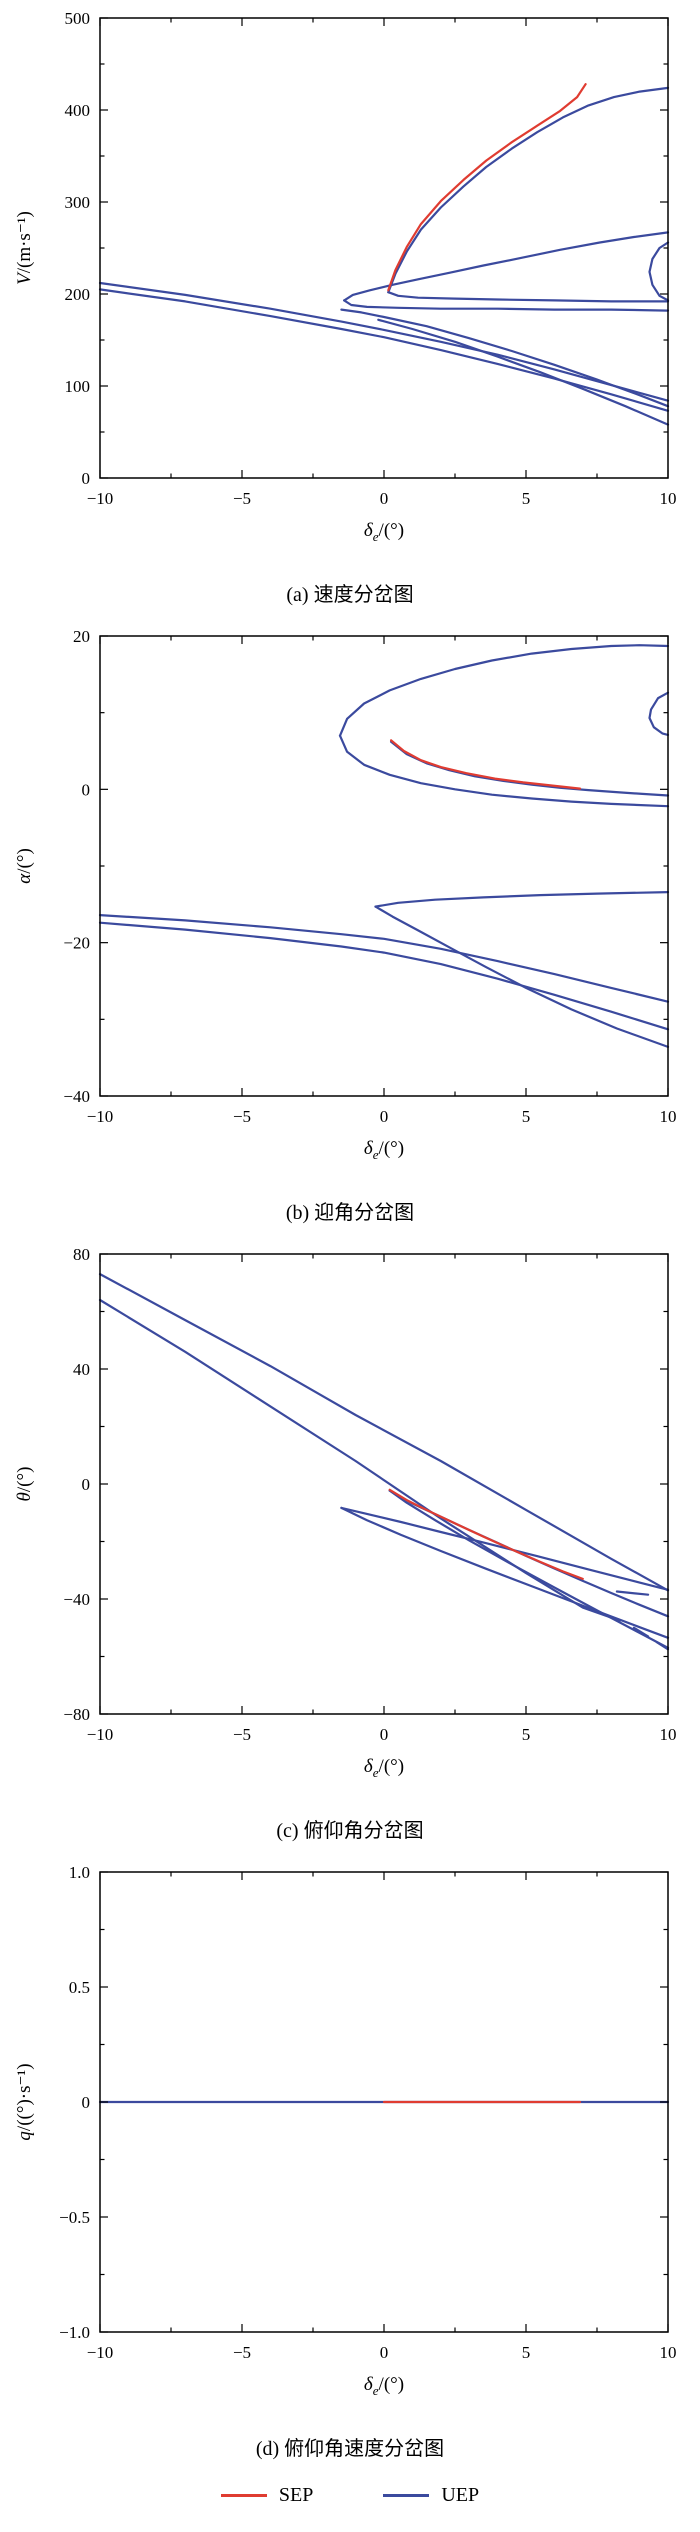  Describe the element at coordinates (24, 866) in the screenshot. I see `y-axis-label-b: α/(°)` at that location.